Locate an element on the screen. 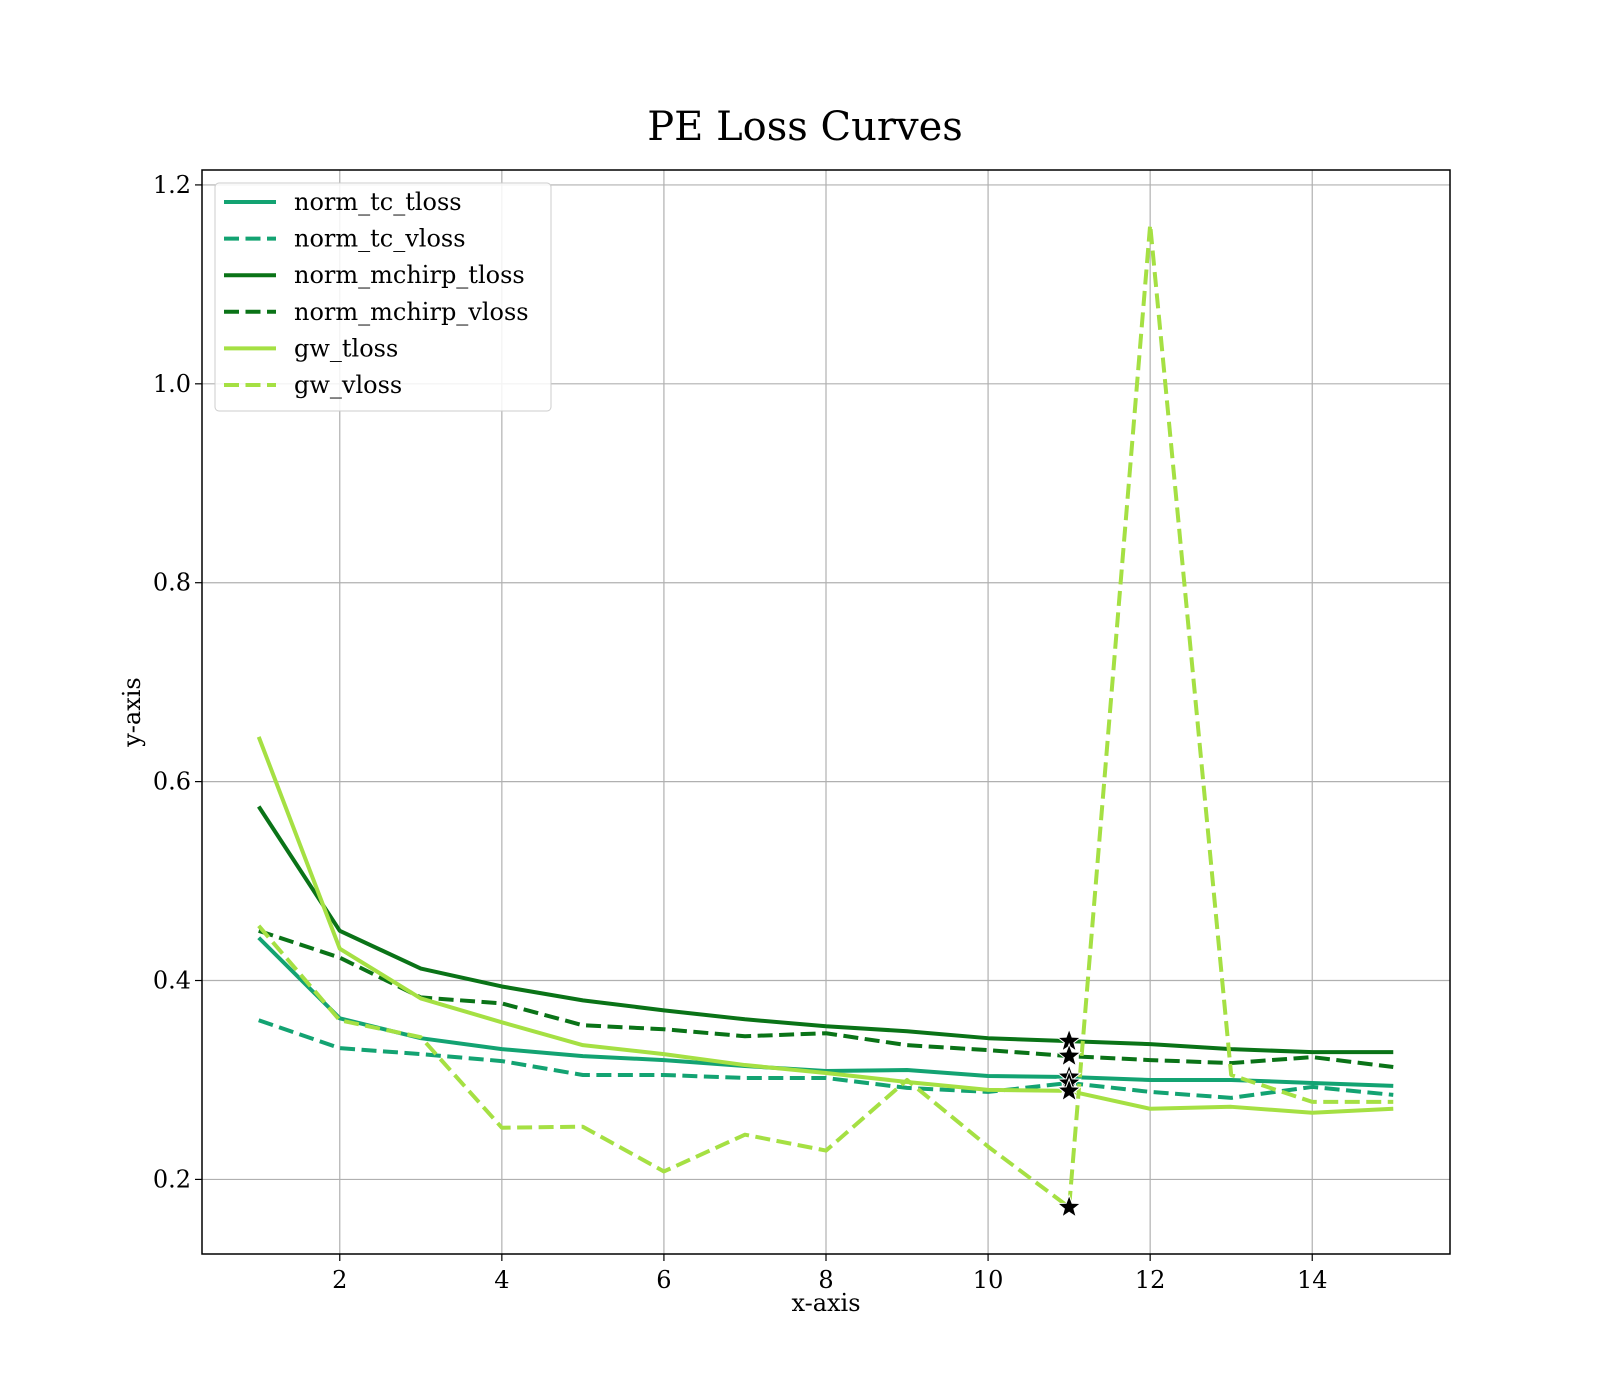 The height and width of the screenshot is (1400, 1600). y-tick-label: 1.0 is located at coordinates (172, 384).